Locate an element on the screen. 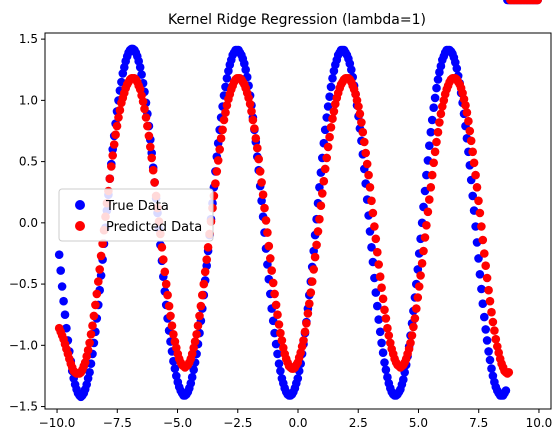 The height and width of the screenshot is (435, 559). legend-label-predicted-data: Predicted Data is located at coordinates (154, 227).